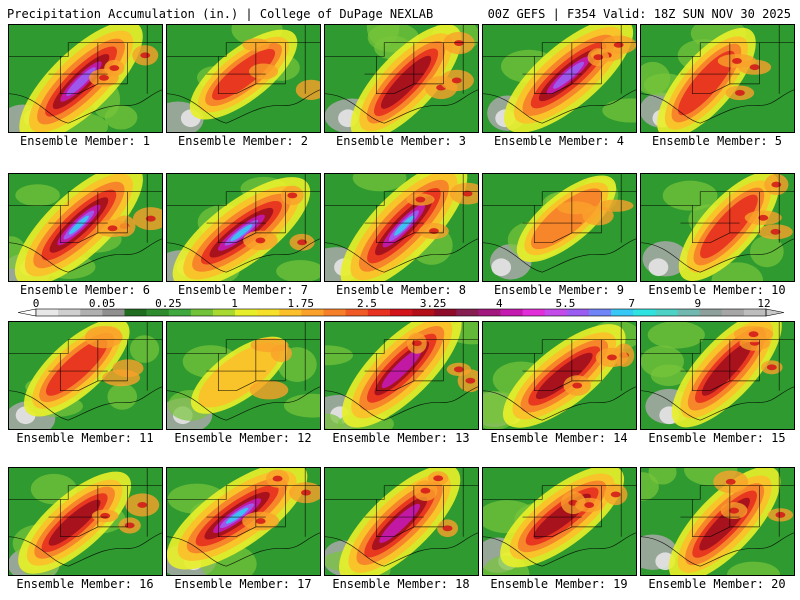 This screenshot has height=600, width=800. Describe the element at coordinates (168, 303) in the screenshot. I see `colorbar-tick-label: 0.25` at that location.